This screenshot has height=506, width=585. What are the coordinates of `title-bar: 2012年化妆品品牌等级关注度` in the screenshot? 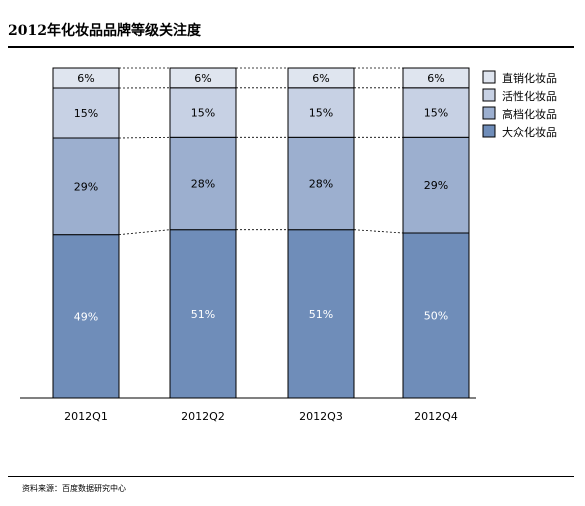 It's located at (291, 33).